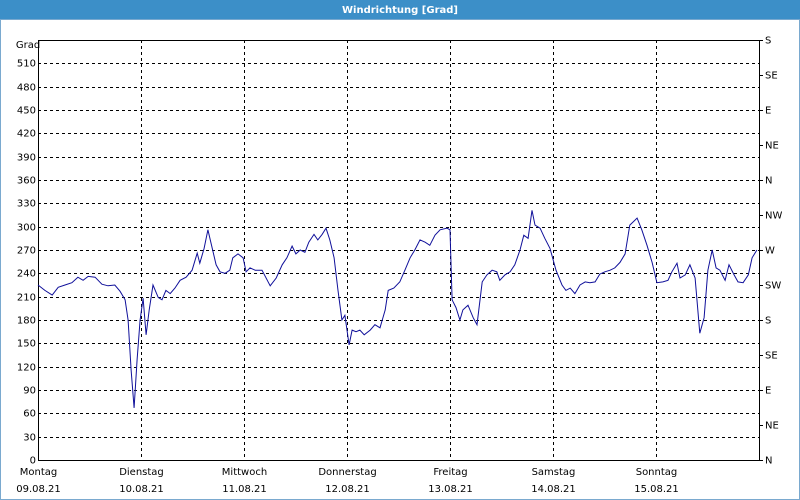  Describe the element at coordinates (656, 489) in the screenshot. I see `x-tick-label: 15.08.21` at that location.